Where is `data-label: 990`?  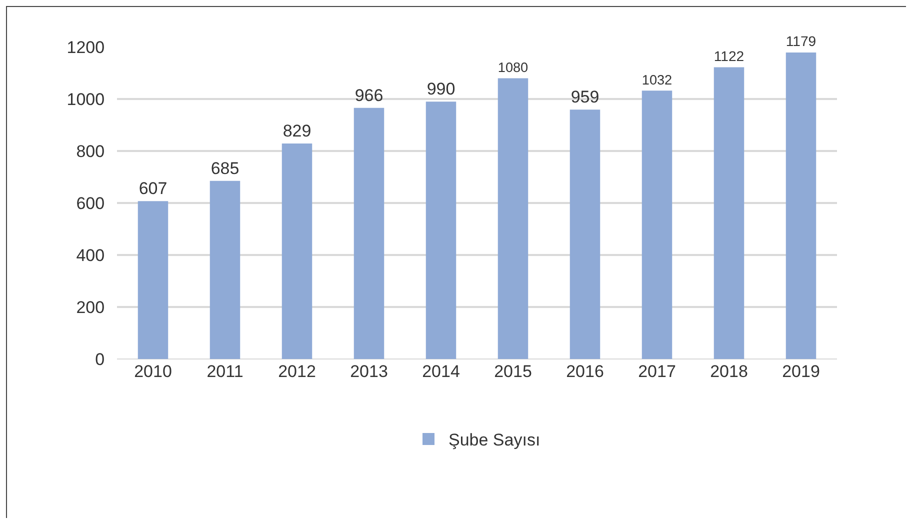 data-label: 990 is located at coordinates (441, 89).